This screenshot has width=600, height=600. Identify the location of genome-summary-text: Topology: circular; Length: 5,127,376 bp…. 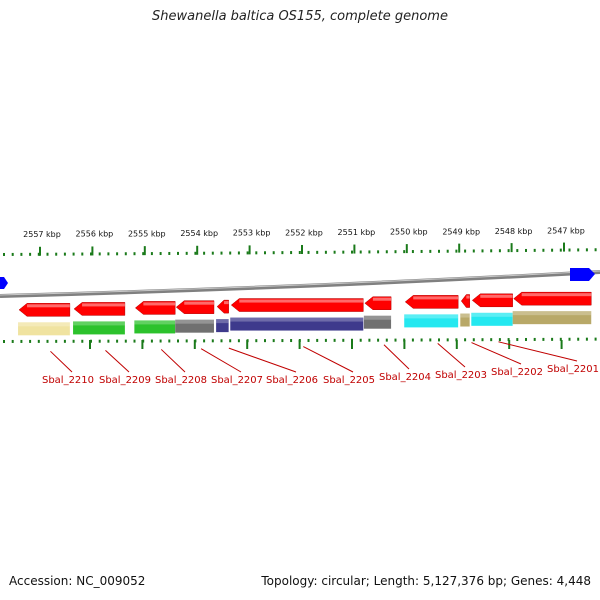
(426, 581).